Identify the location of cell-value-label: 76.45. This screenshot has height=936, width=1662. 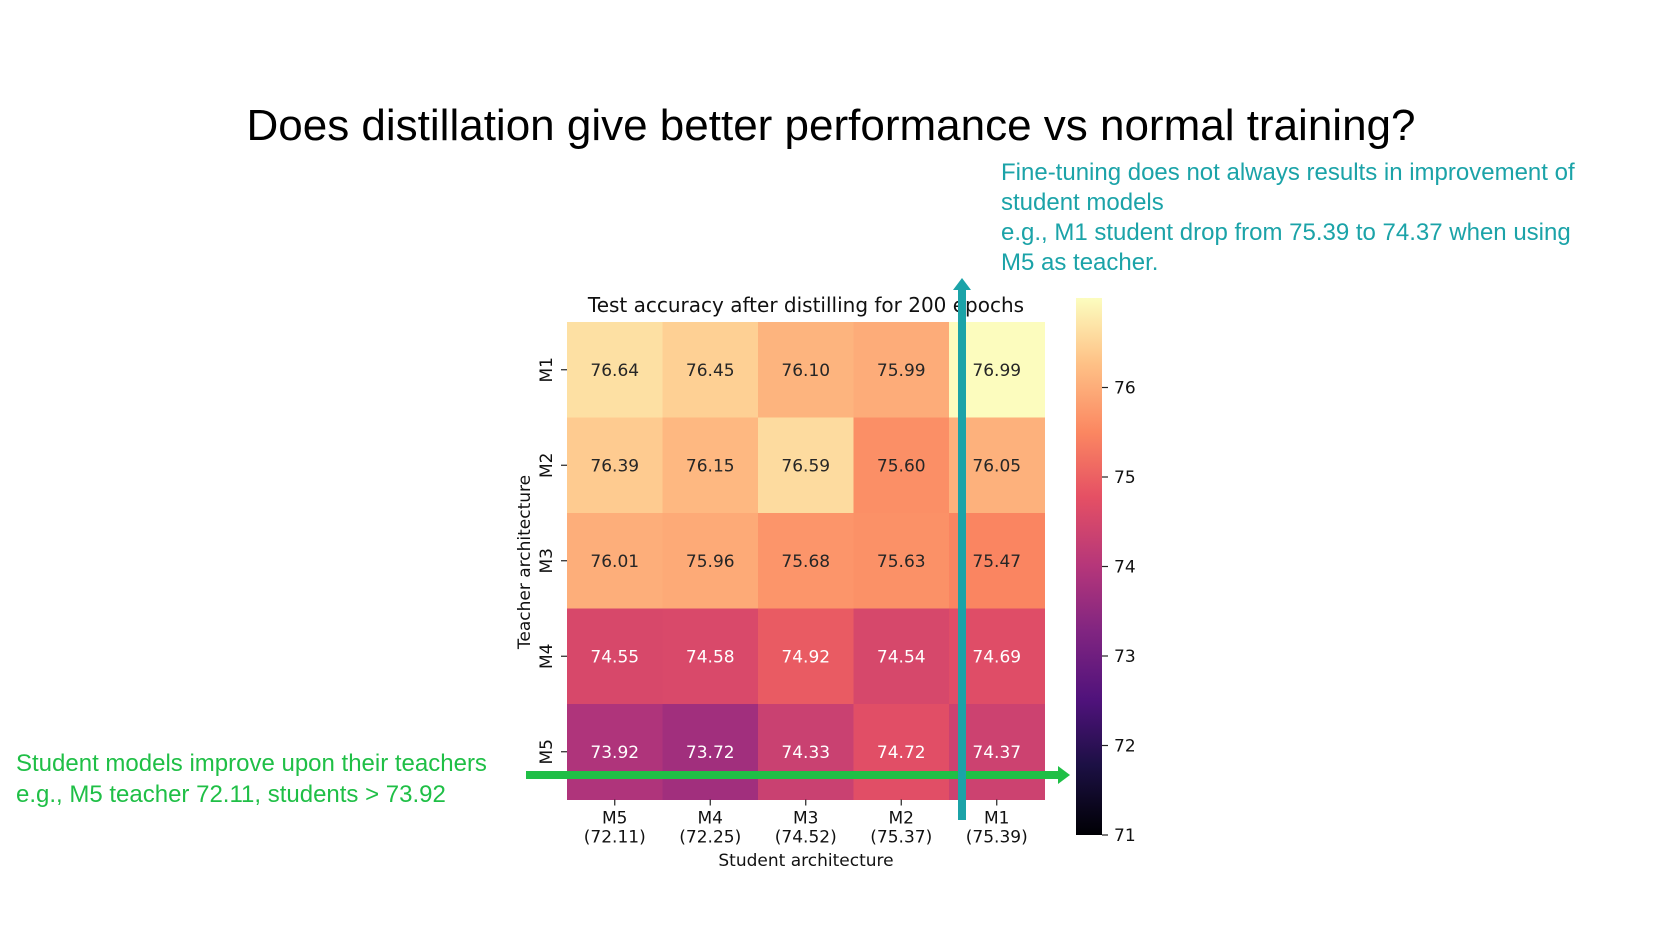
(710, 371).